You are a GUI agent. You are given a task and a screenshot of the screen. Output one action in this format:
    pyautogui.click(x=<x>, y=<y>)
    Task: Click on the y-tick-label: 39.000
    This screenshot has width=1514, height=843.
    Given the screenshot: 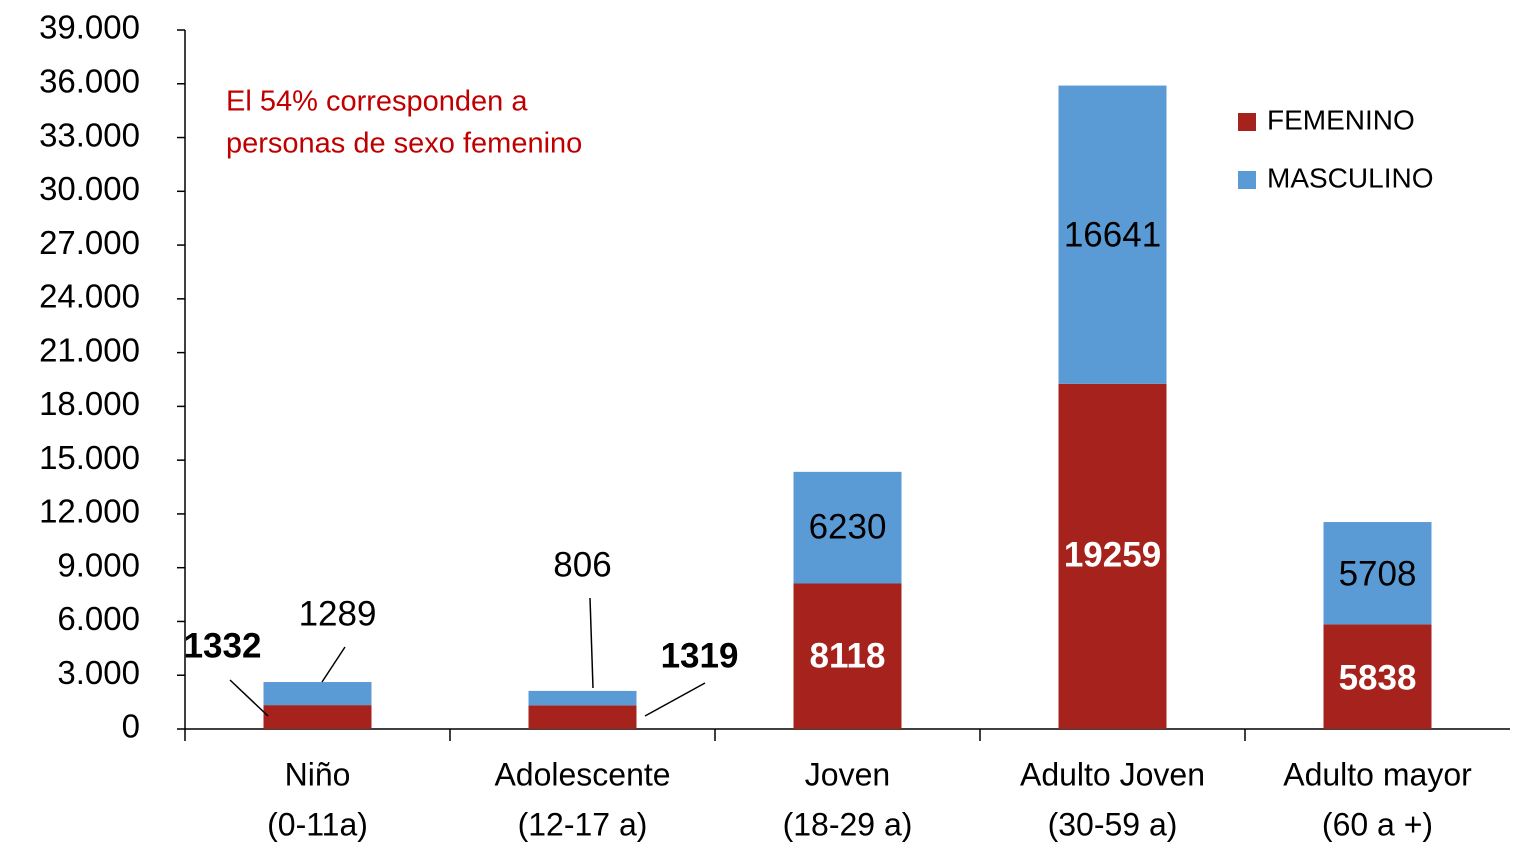 What is the action you would take?
    pyautogui.click(x=89, y=27)
    